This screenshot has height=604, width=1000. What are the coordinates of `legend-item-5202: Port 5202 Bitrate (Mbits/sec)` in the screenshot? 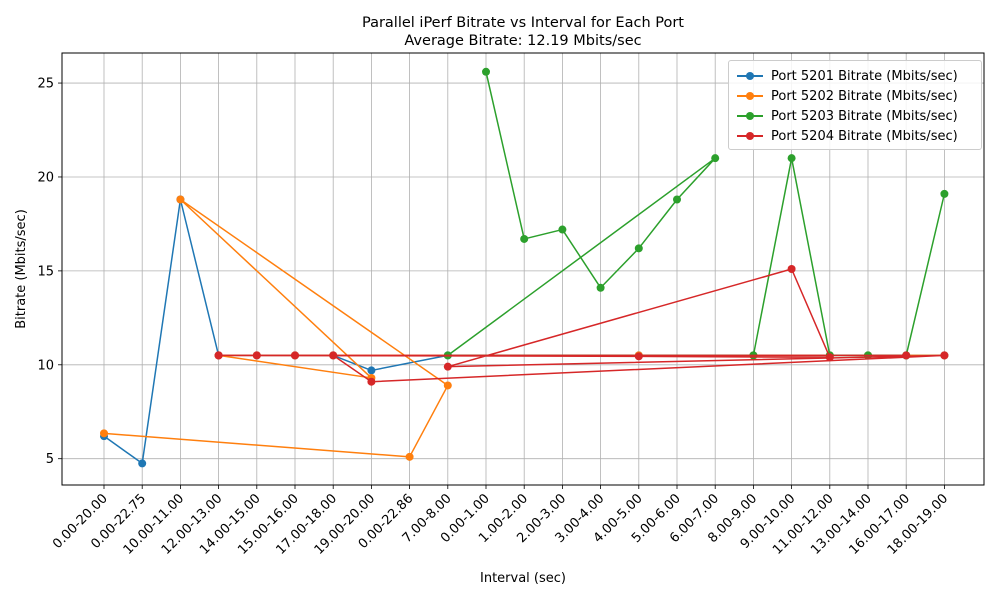 It's located at (847, 96).